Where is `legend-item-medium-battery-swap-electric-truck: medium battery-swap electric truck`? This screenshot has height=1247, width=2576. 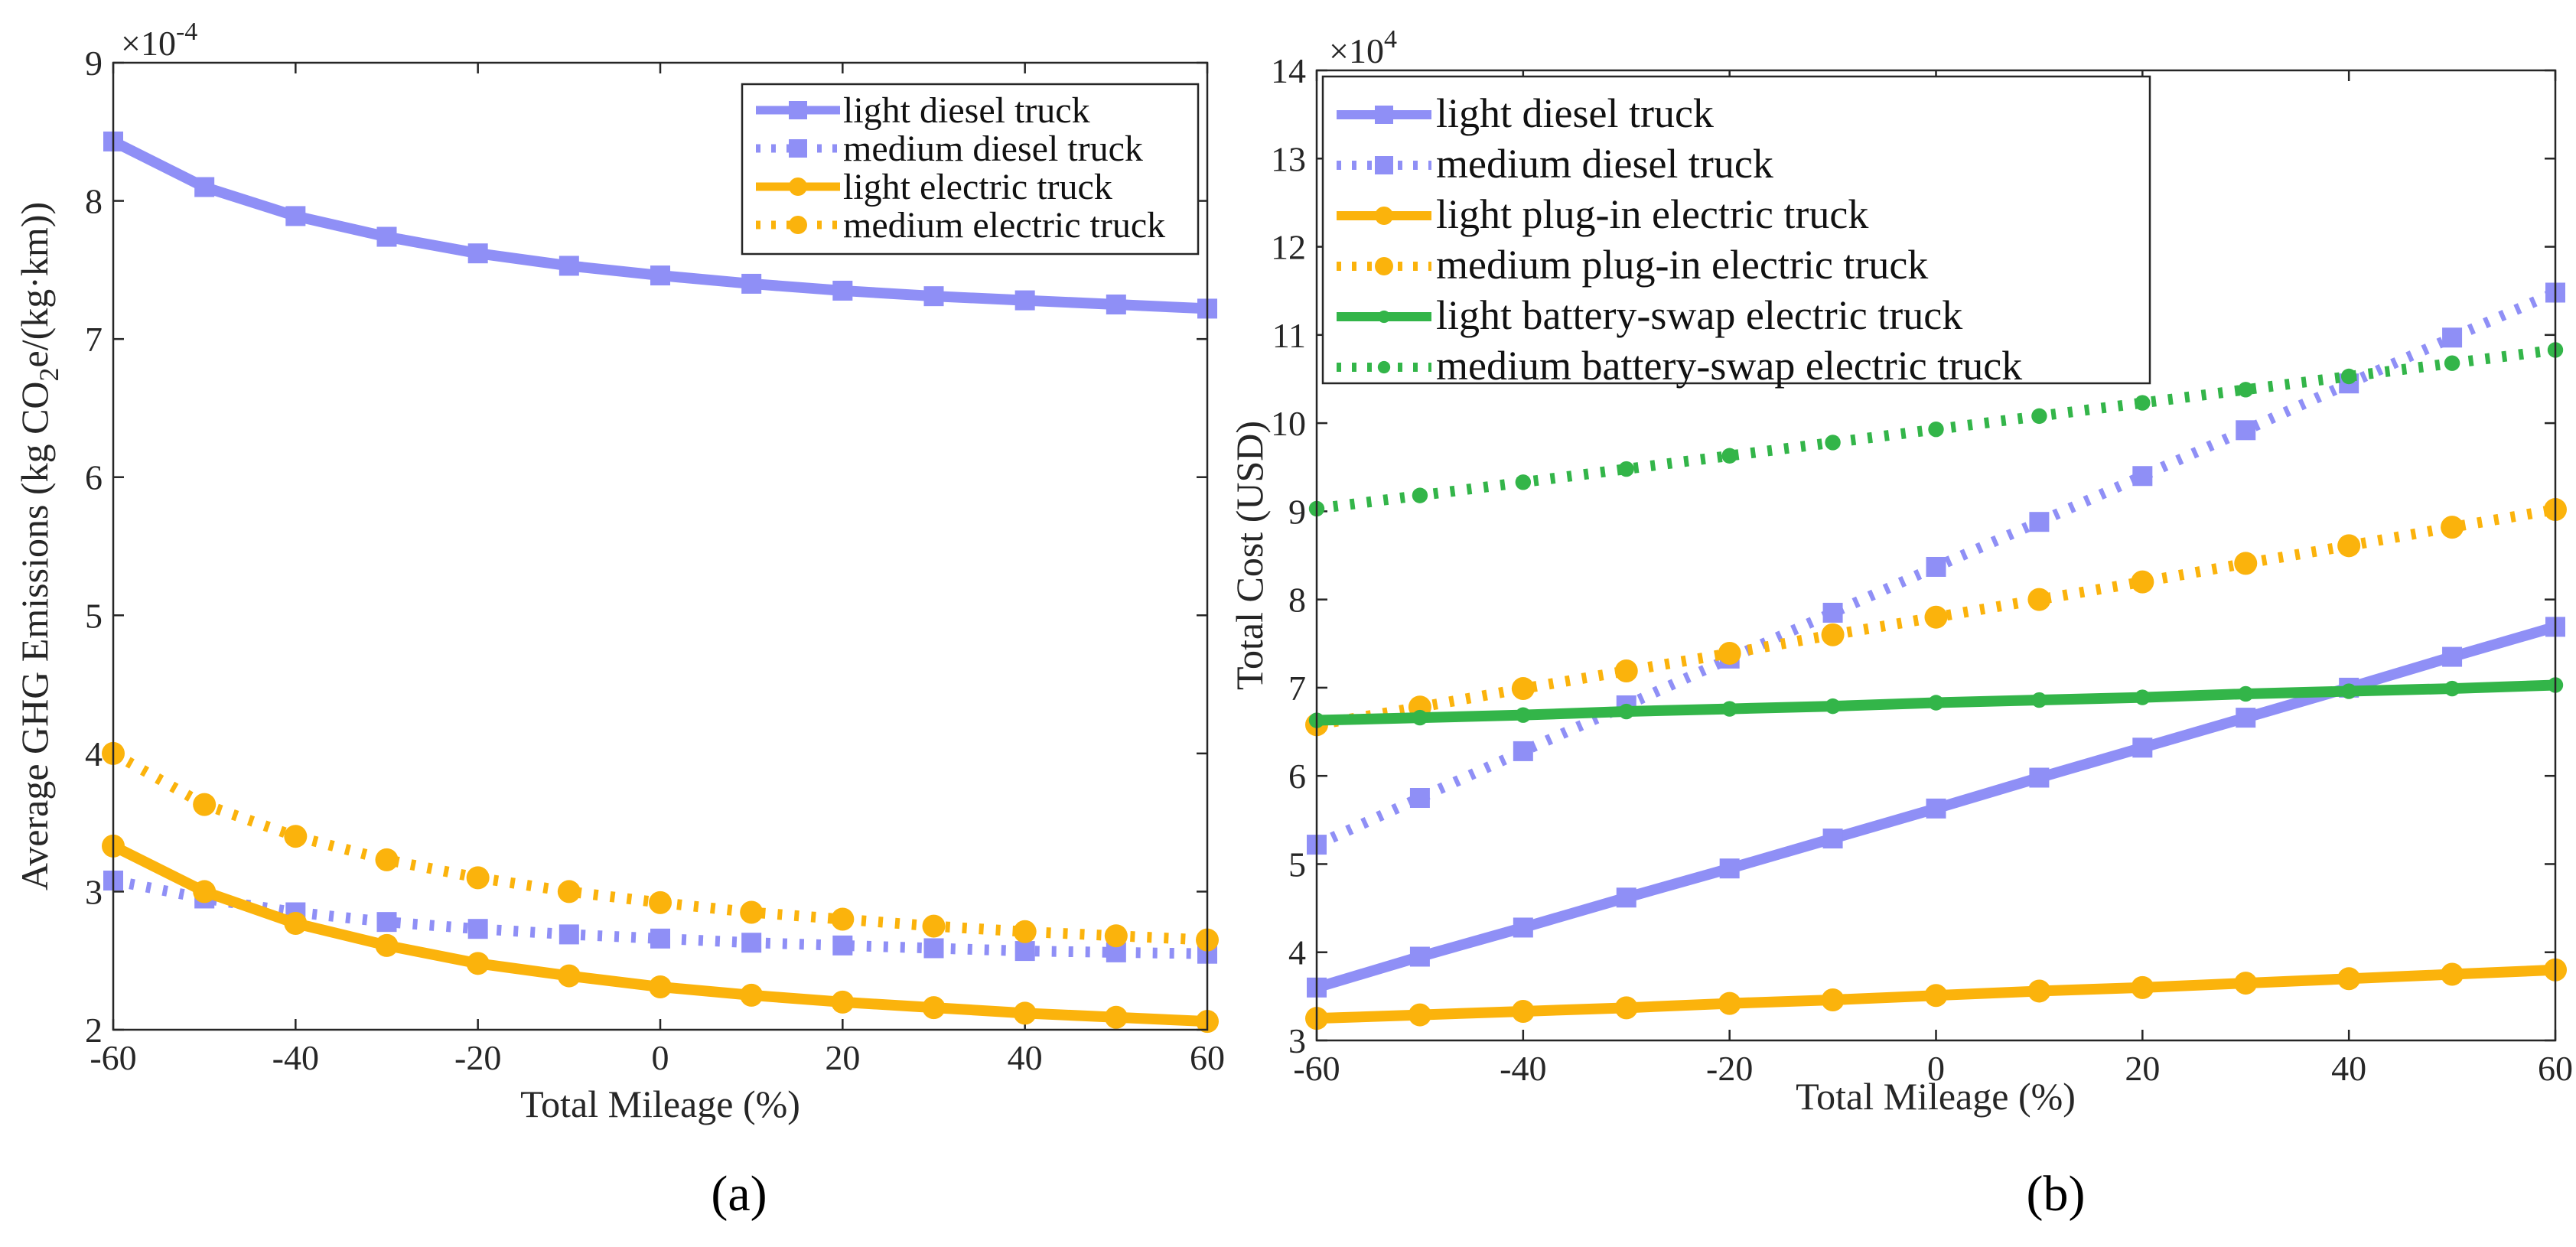
legend-item-medium-battery-swap-electric-truck: medium battery-swap electric truck is located at coordinates (1680, 366).